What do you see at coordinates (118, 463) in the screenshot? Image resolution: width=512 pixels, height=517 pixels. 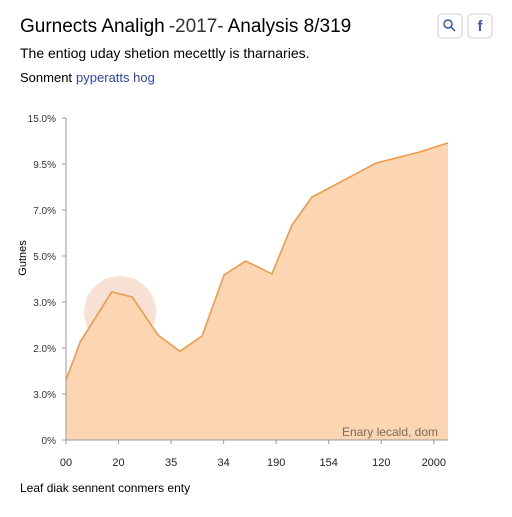 I see `x-tick-label: 20` at bounding box center [118, 463].